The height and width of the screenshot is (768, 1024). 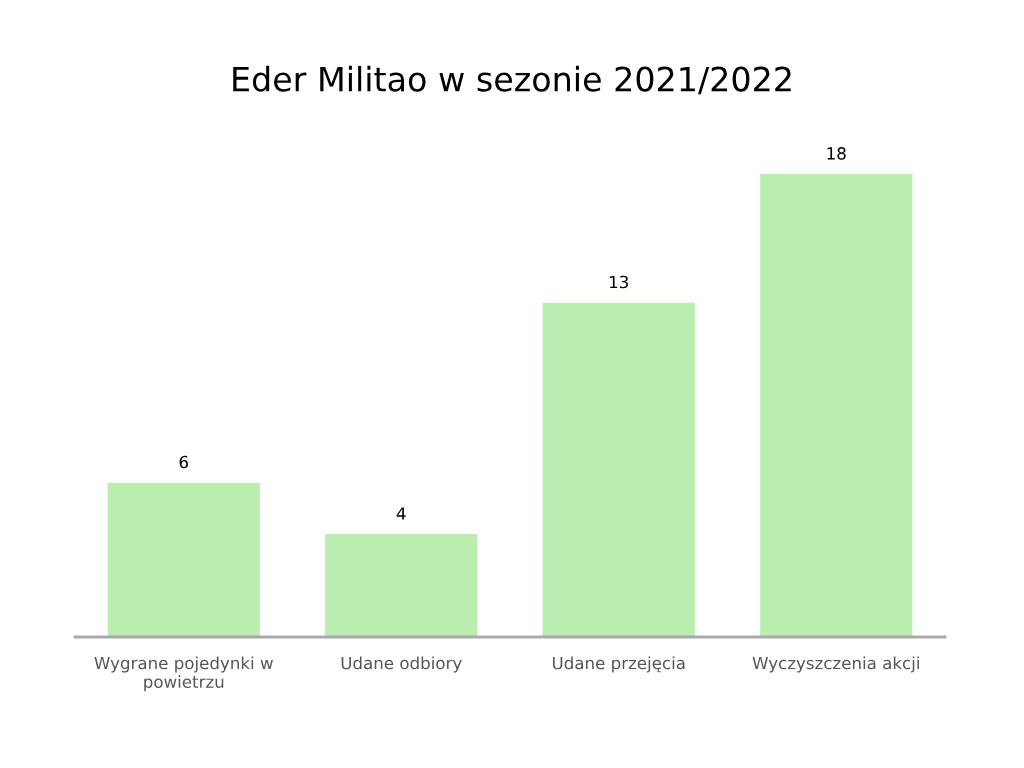 What do you see at coordinates (512, 80) in the screenshot?
I see `chart-title: Eder Militao w sezonie 2021/2022` at bounding box center [512, 80].